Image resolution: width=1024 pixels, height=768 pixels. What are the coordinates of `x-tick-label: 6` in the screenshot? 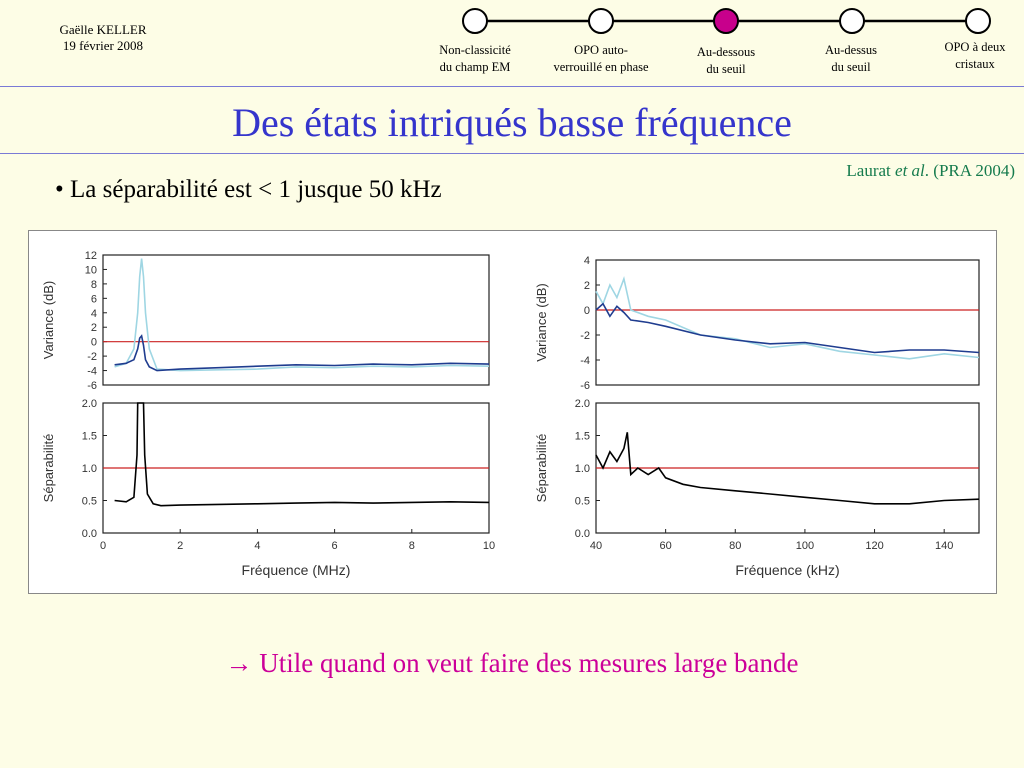 It's located at (335, 546).